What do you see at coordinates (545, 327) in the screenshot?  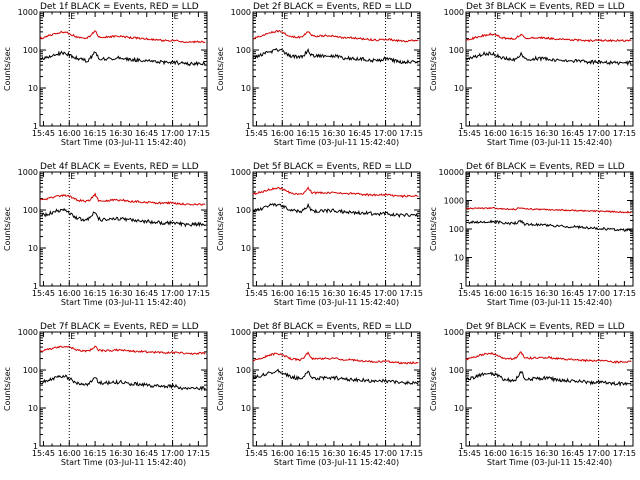 I see `chart-title: Det 9f BLACK = Events, RED = LLD` at bounding box center [545, 327].